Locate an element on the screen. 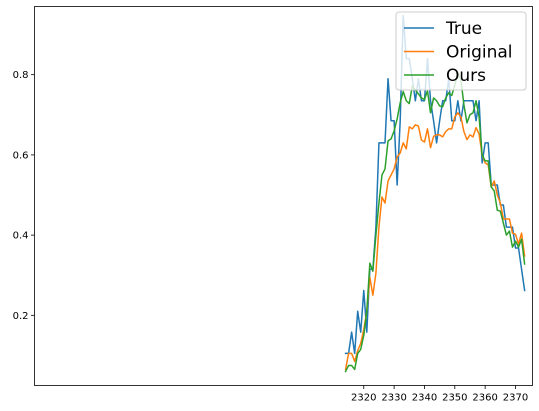 This screenshot has width=539, height=411. x-tick-label: 2330 is located at coordinates (393, 398).